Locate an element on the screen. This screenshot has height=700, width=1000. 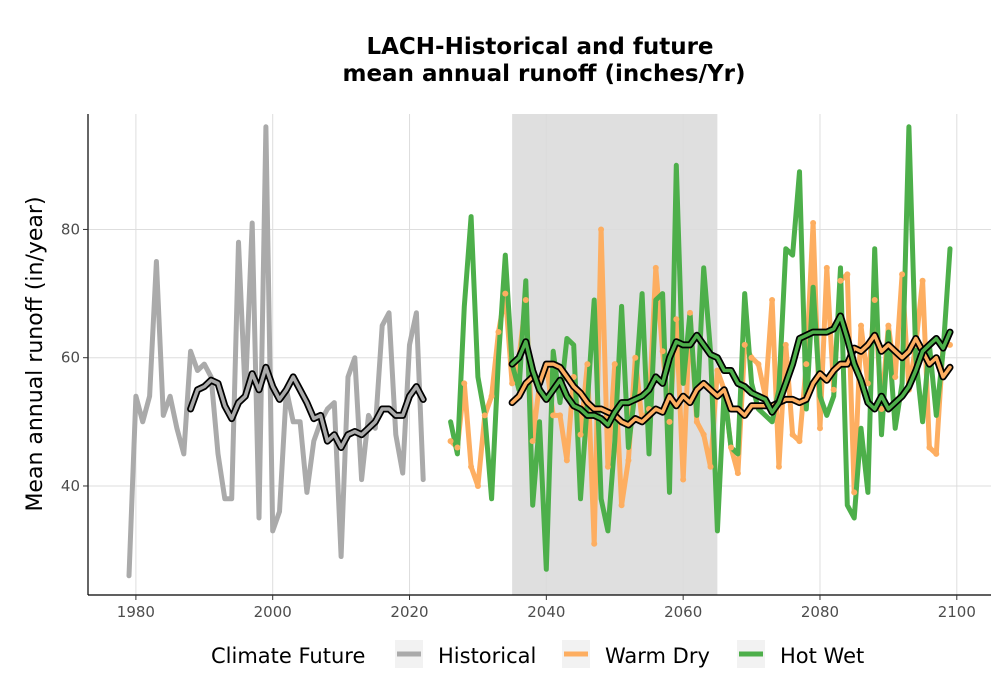
chart-title-line1: LACH-Historical and future is located at coordinates (539, 47).